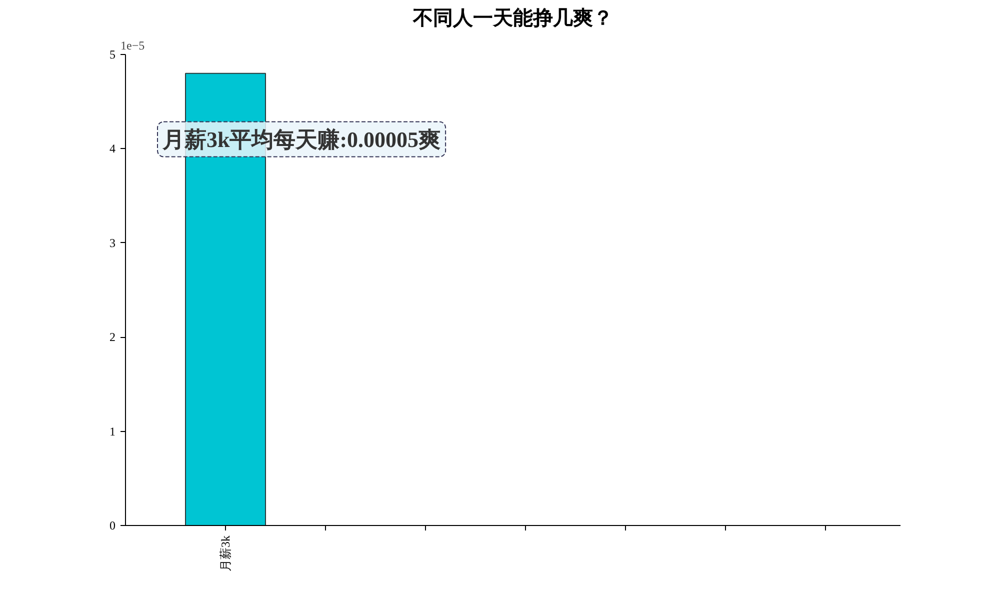  I want to click on chart-title: 不同人一天能挣几爽？, so click(512, 18).